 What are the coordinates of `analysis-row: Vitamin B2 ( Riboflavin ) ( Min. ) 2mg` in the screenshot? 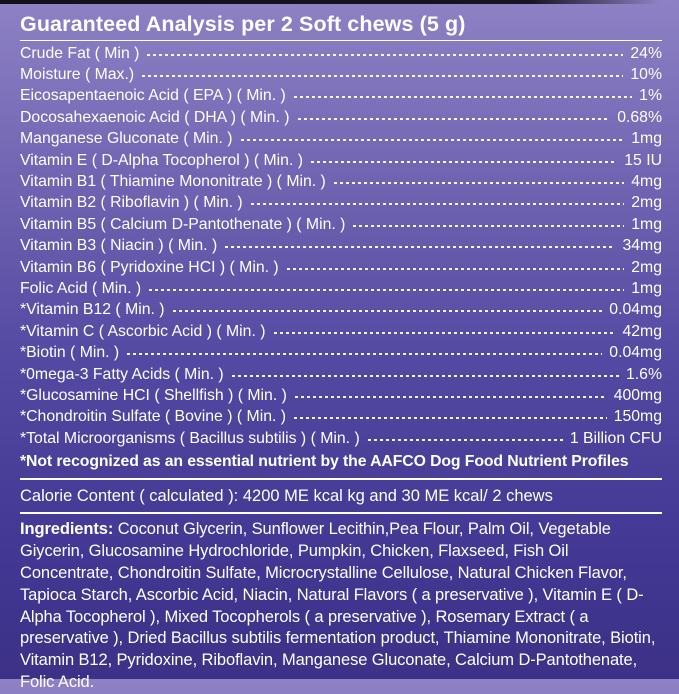 It's located at (341, 203).